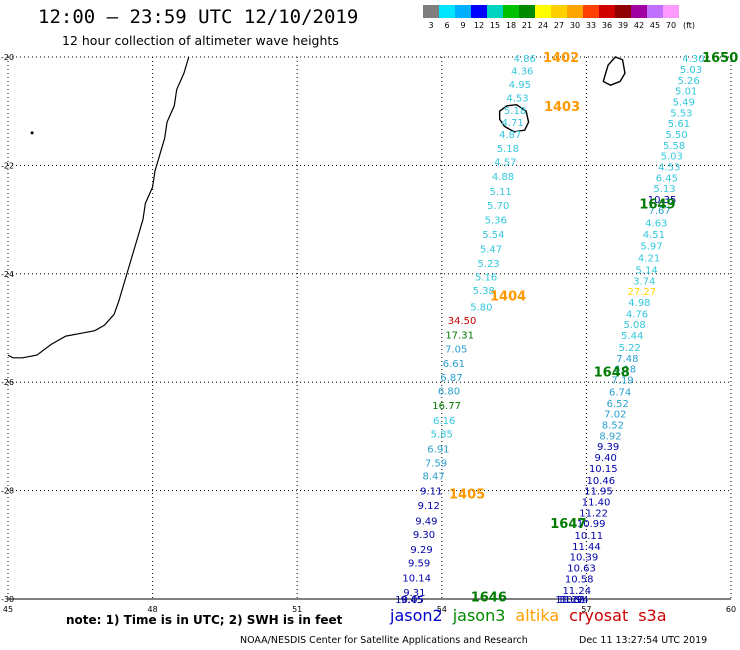 This screenshot has height=650, width=740. What do you see at coordinates (511, 25) in the screenshot?
I see `scale-label: 18` at bounding box center [511, 25].